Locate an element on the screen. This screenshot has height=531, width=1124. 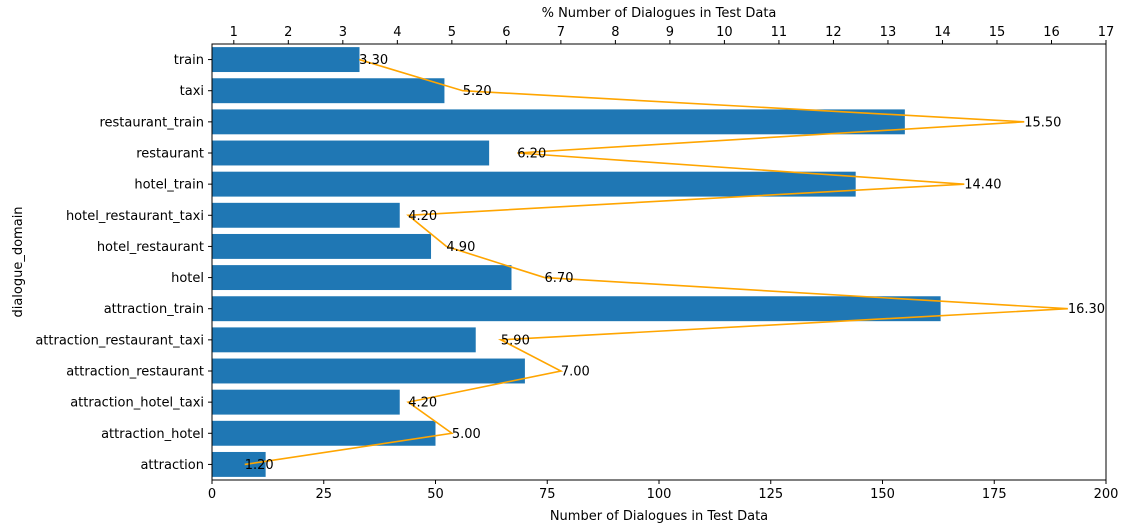
top-tick-label: 13 is located at coordinates (888, 32).